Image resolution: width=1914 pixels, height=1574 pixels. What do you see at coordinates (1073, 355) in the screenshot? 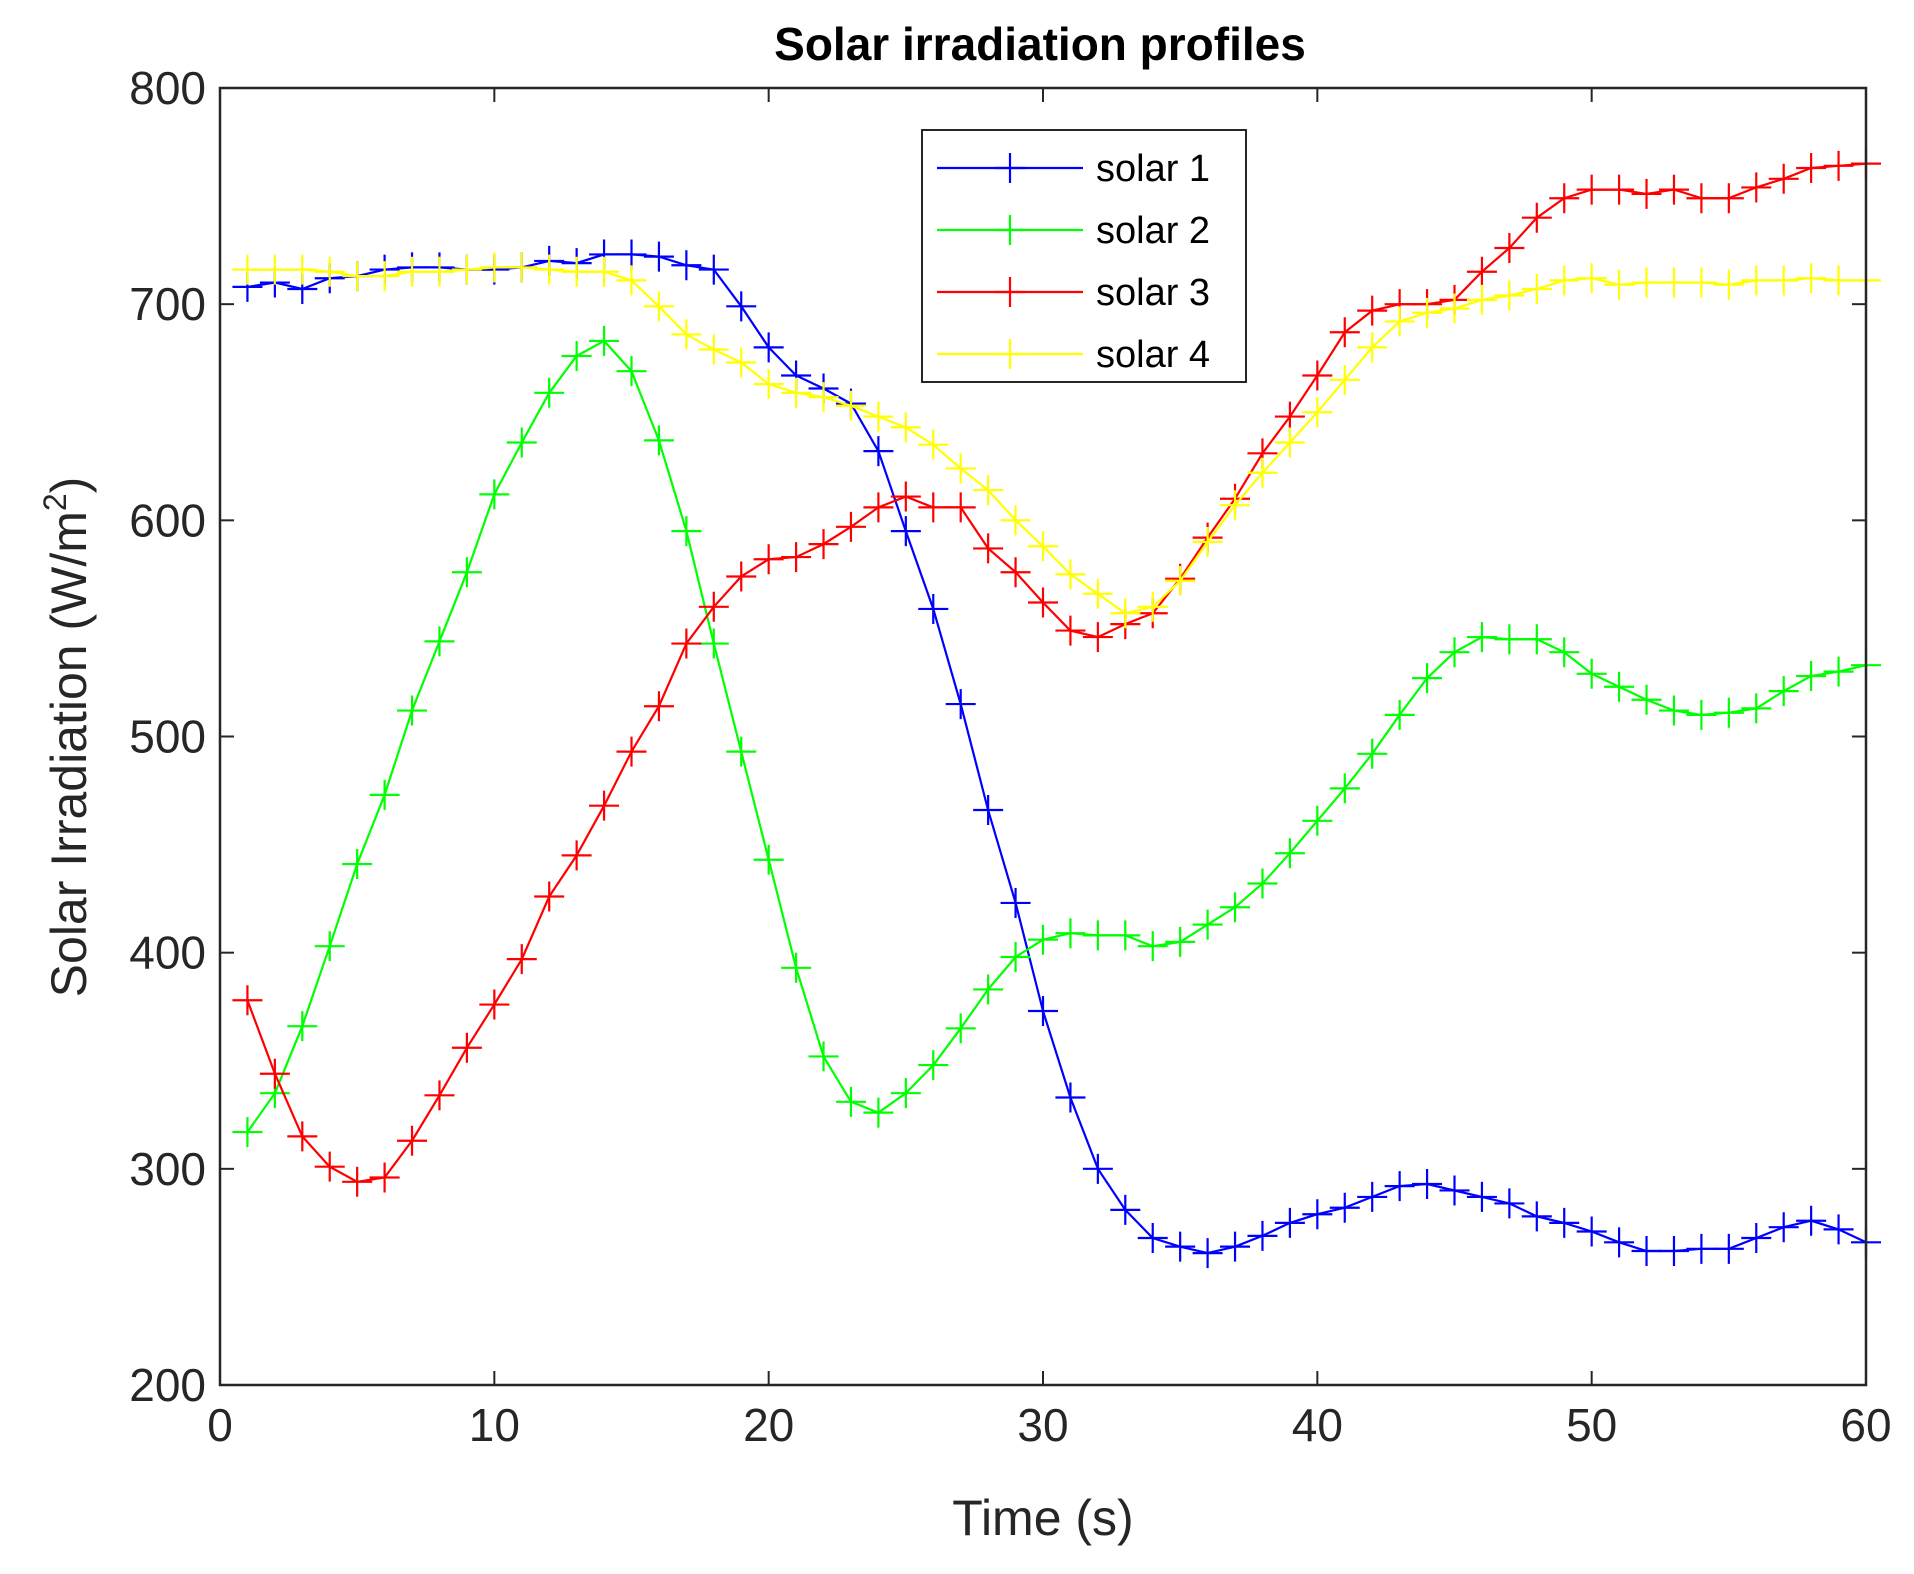
I see `legend-item: solar 4` at bounding box center [1073, 355].